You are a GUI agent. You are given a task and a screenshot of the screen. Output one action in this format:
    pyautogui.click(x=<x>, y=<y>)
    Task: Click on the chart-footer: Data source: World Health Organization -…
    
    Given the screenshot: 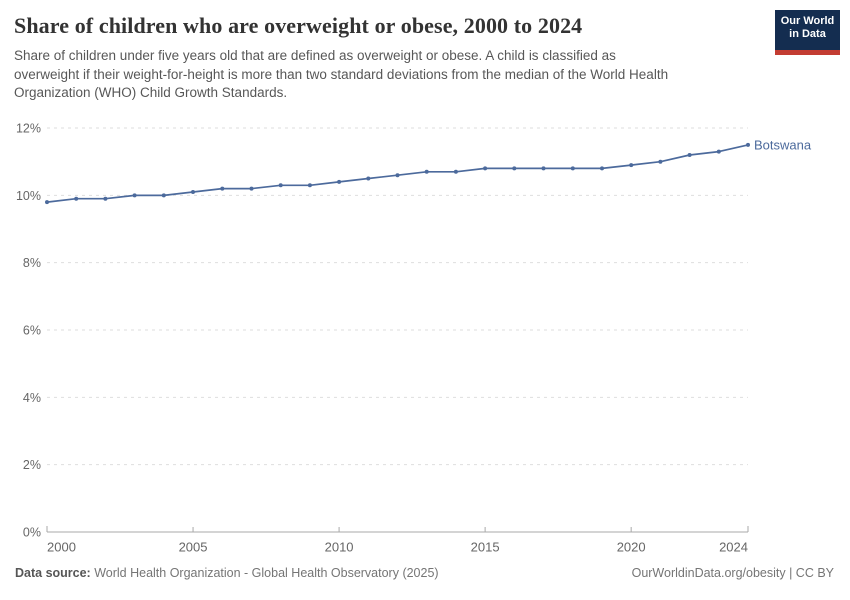 What is the action you would take?
    pyautogui.click(x=425, y=573)
    